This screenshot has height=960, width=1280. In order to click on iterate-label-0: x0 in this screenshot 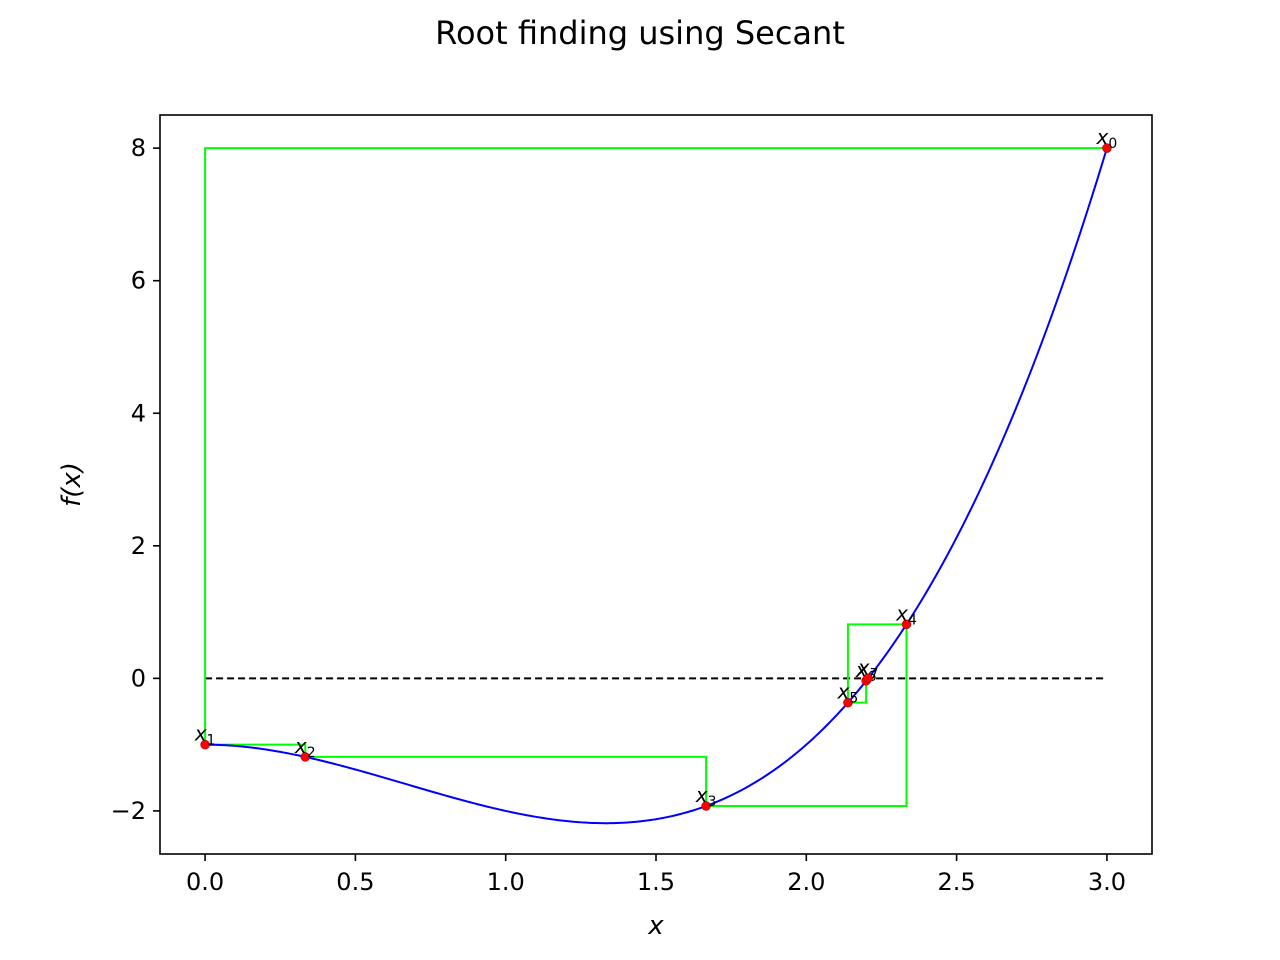, I will do `click(1107, 138)`.